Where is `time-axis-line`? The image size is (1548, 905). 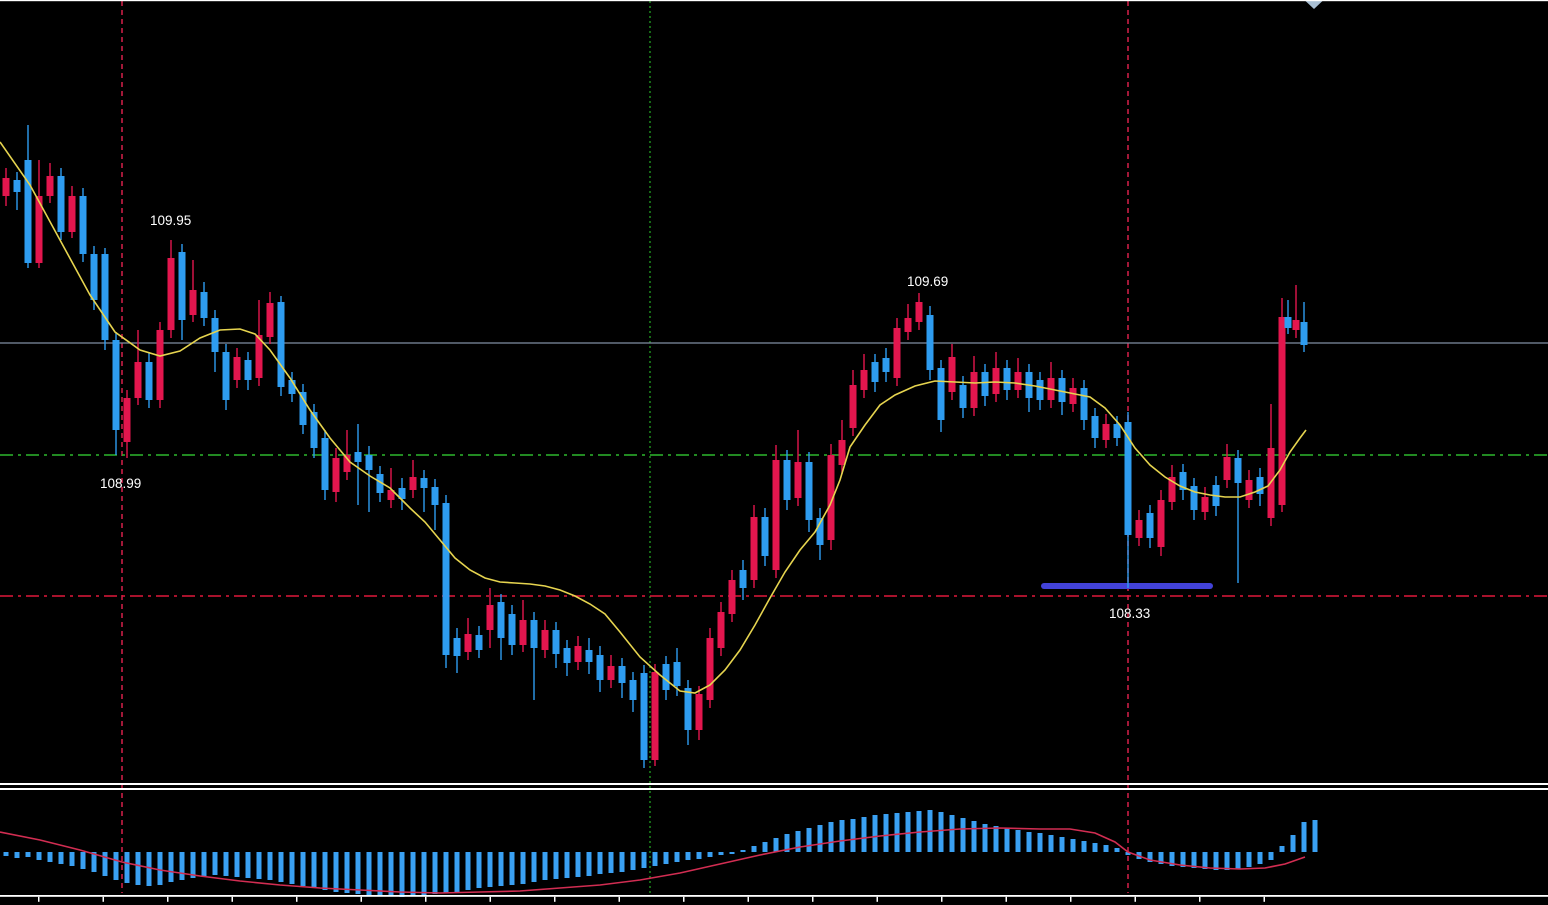
time-axis-line is located at coordinates (774, 896).